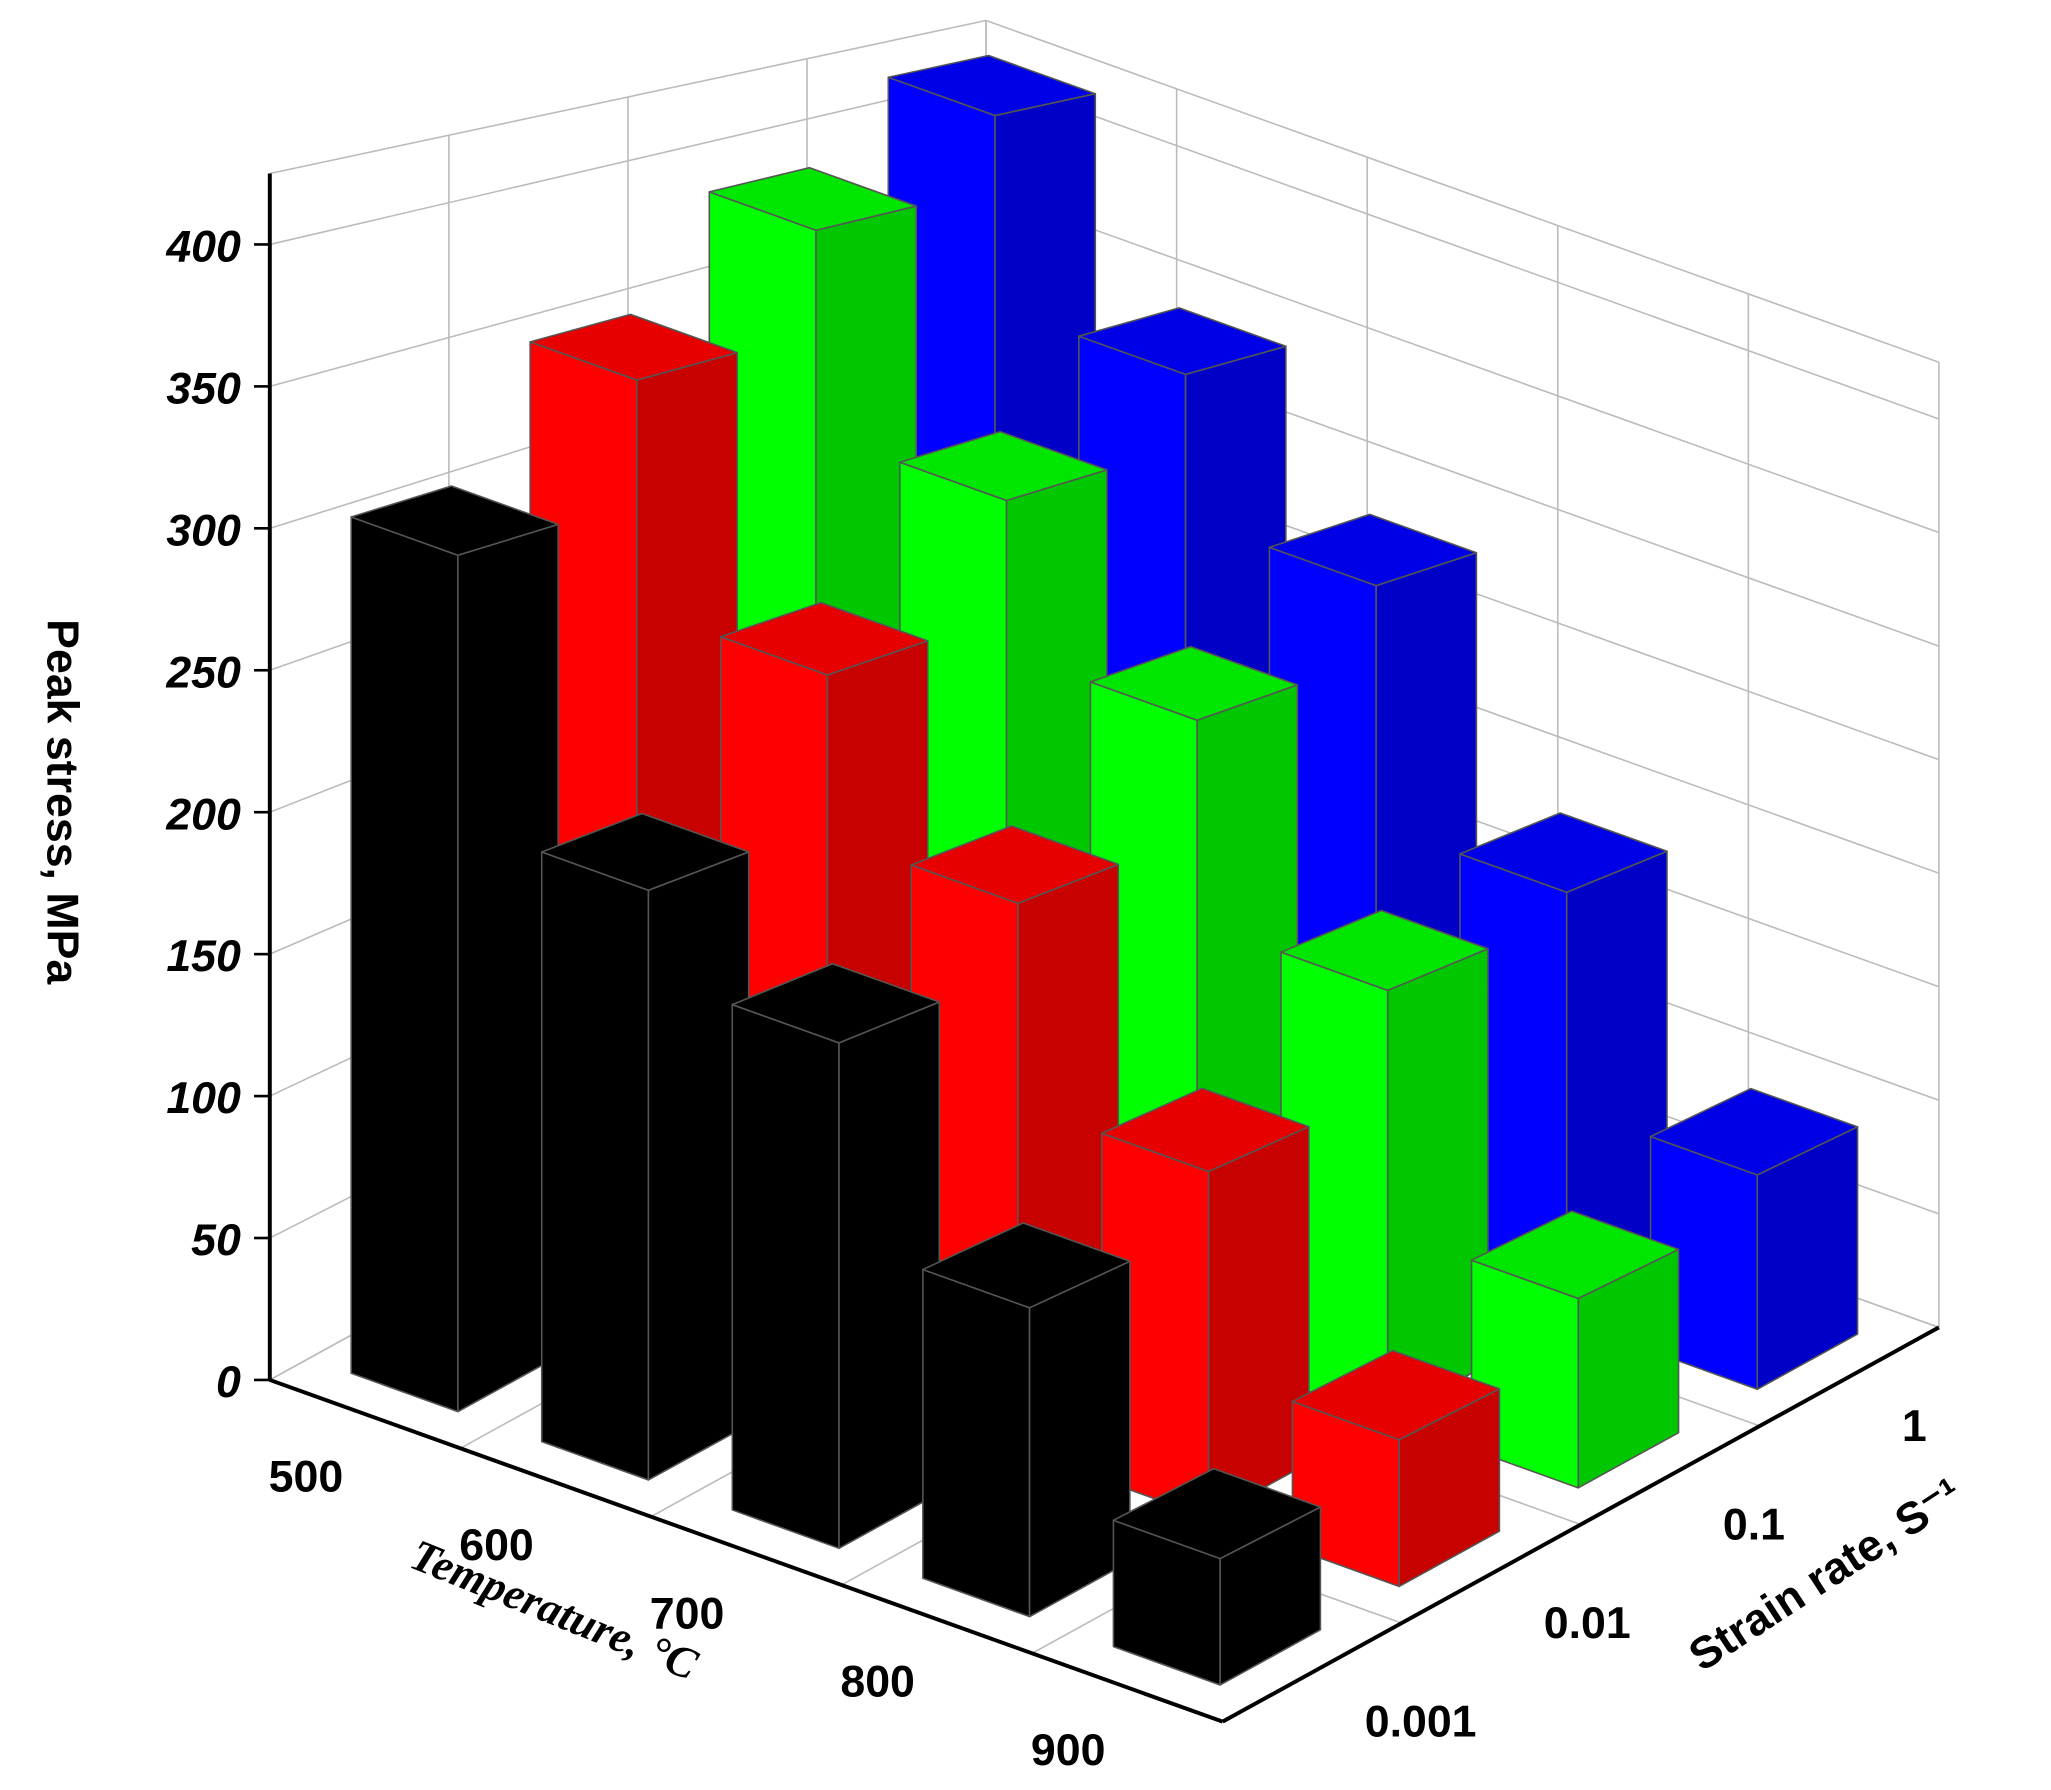 The height and width of the screenshot is (1790, 2051). Describe the element at coordinates (203, 388) in the screenshot. I see `z-tick-label: 350` at that location.